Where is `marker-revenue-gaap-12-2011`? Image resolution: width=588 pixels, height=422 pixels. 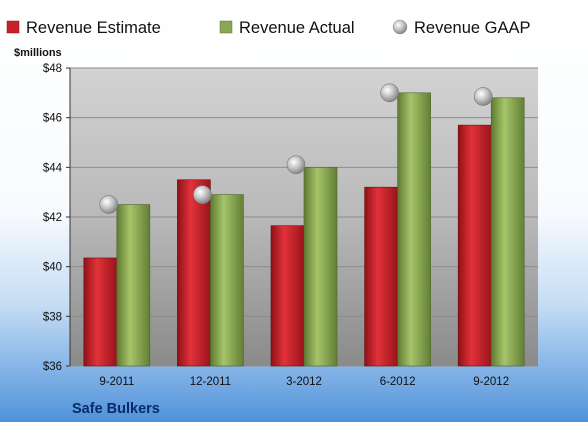
marker-revenue-gaap-12-2011 is located at coordinates (202, 194).